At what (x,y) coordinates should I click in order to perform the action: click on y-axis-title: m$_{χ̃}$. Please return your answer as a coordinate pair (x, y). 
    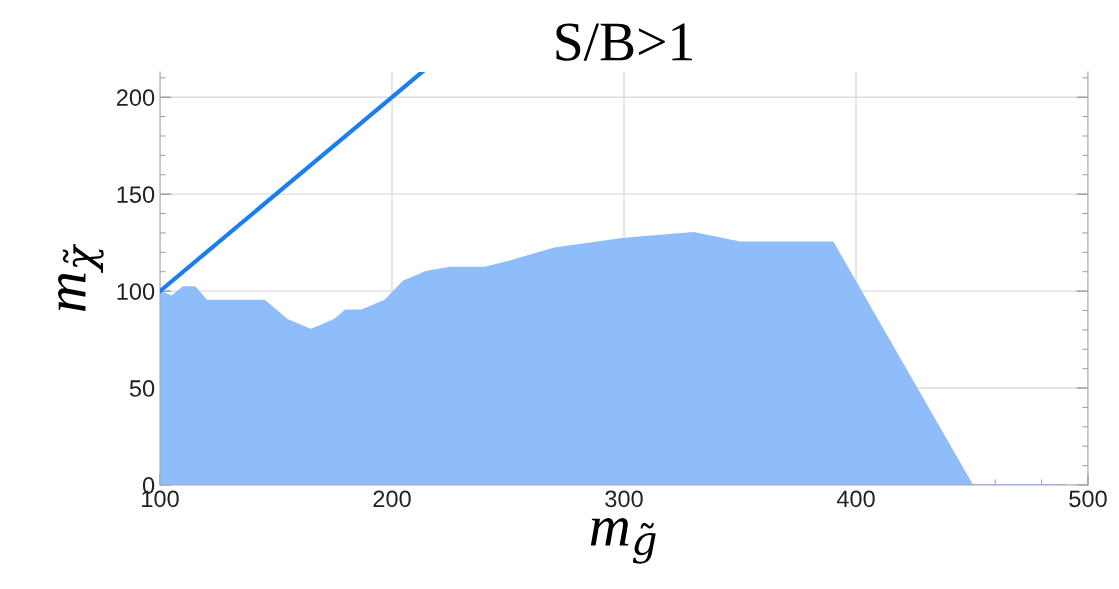
    Looking at the image, I should click on (80, 277).